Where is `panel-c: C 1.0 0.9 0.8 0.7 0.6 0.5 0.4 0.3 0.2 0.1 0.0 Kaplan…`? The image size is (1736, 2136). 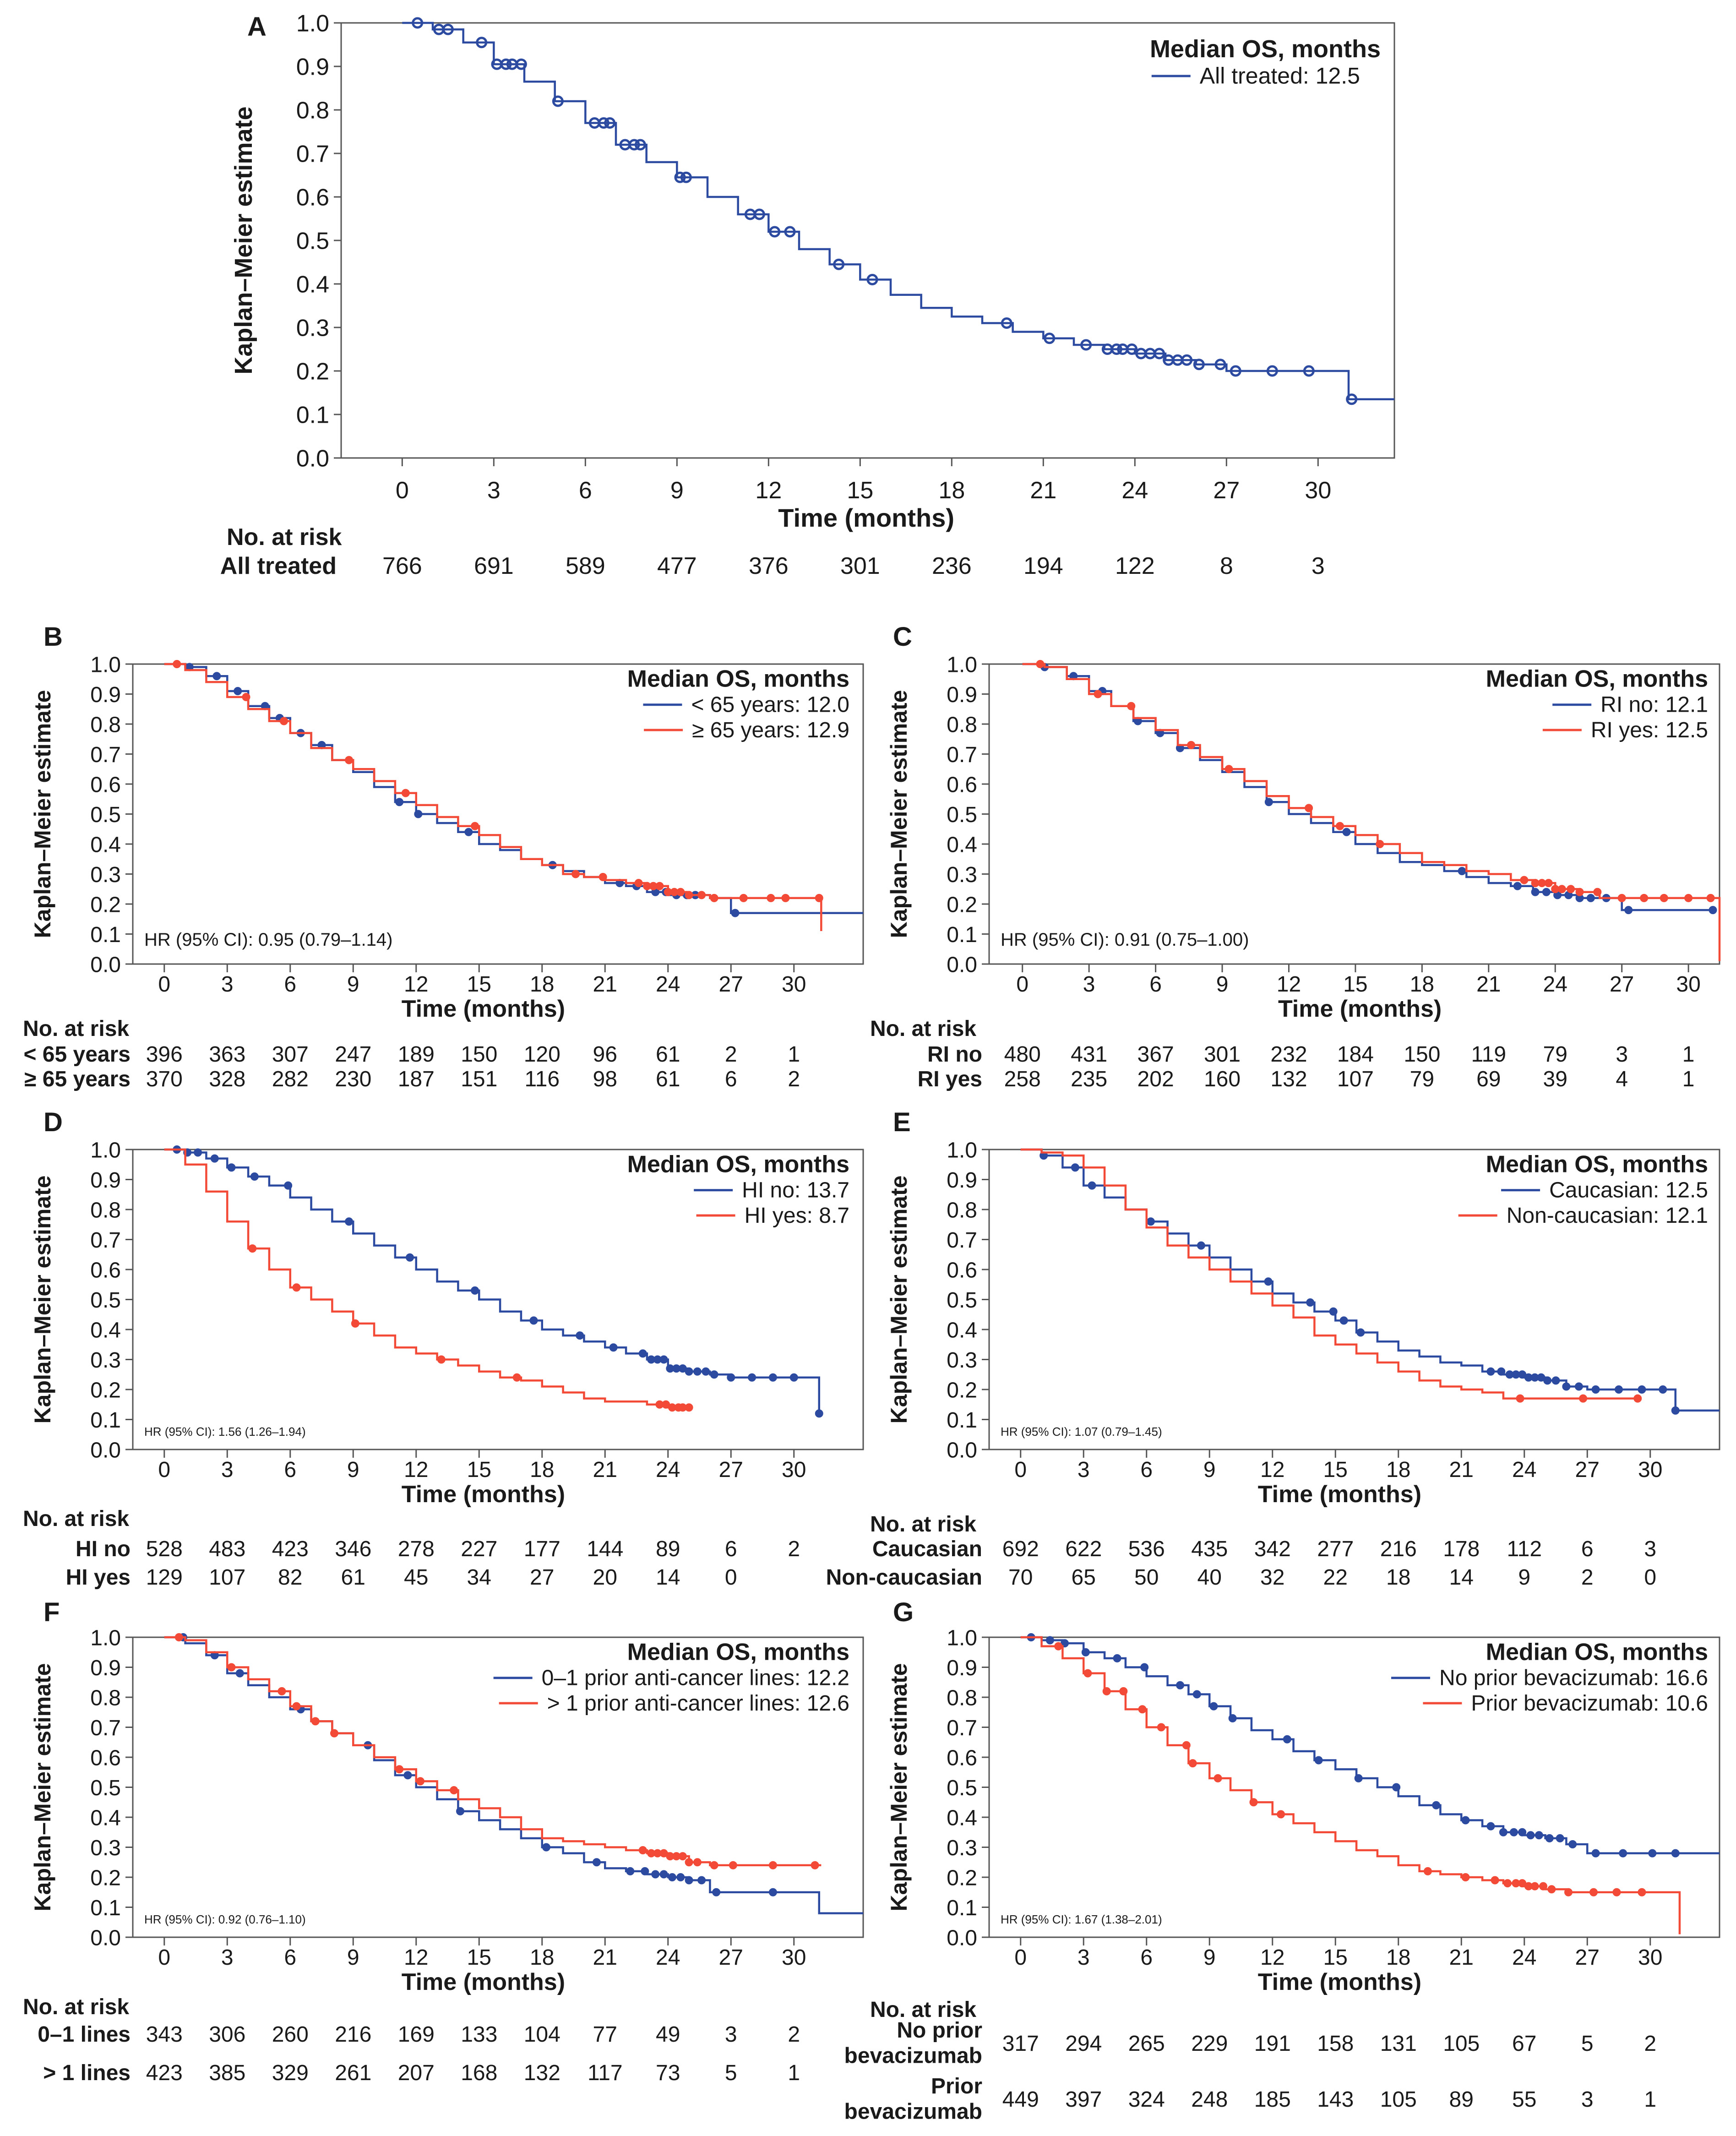 panel-c: C 1.0 0.9 0.8 0.7 0.6 0.5 0.4 0.3 0.2 0.1 0.0 Kaplan… is located at coordinates (1295, 856).